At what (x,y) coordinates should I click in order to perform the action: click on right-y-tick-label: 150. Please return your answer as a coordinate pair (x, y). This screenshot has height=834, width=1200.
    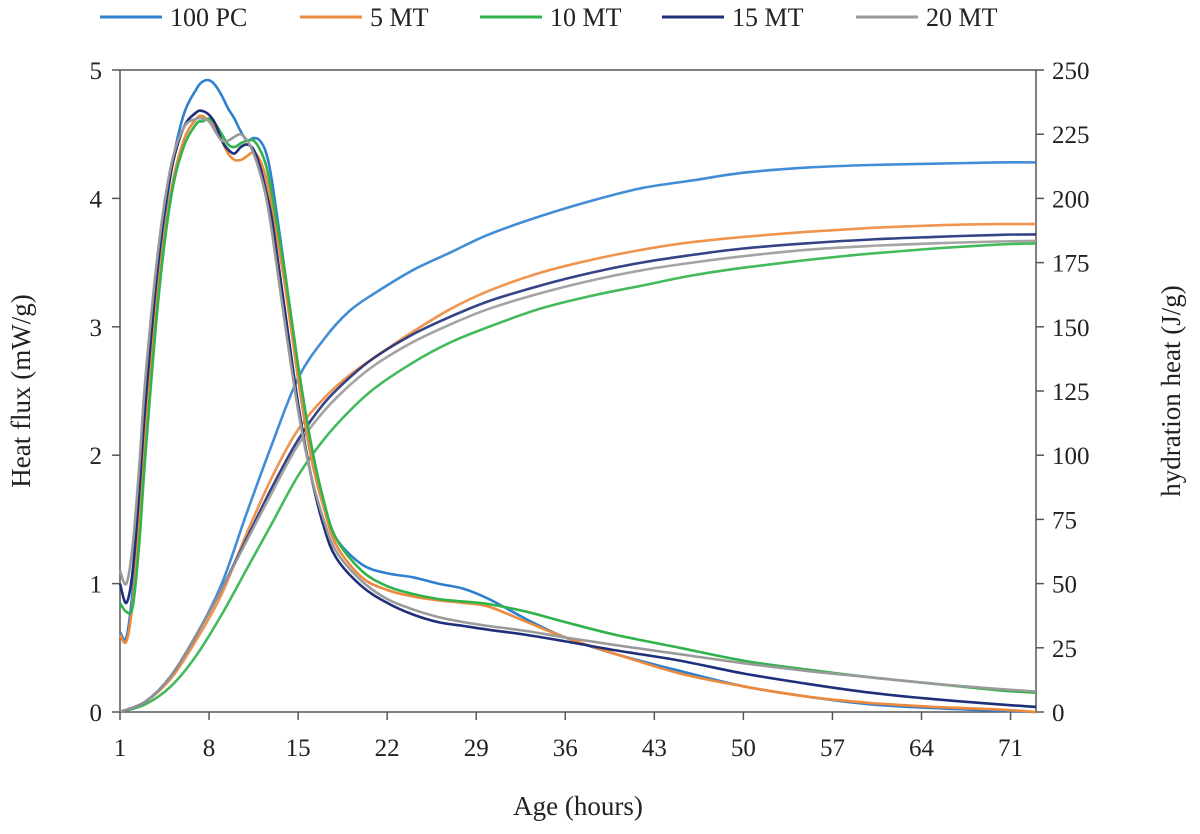
    Looking at the image, I should click on (1071, 328).